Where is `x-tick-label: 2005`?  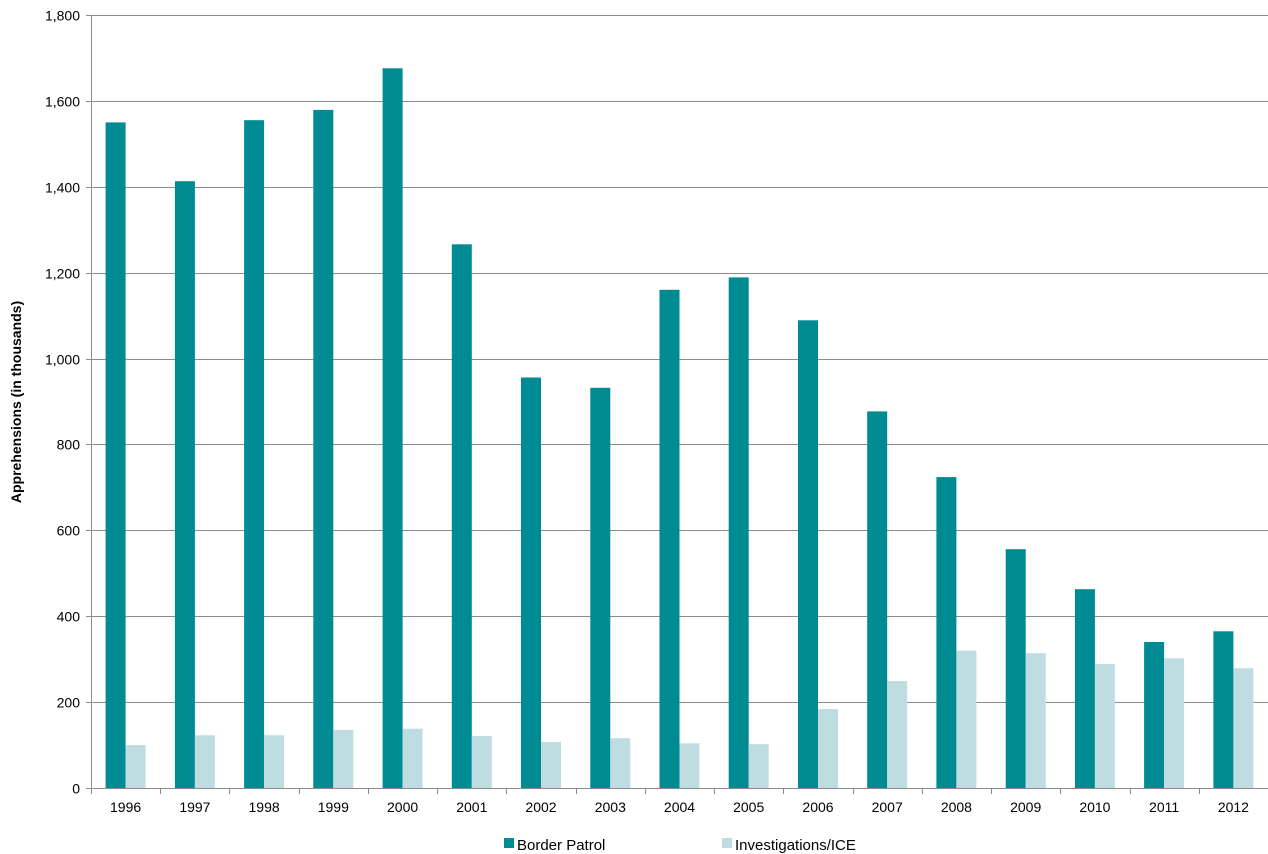 x-tick-label: 2005 is located at coordinates (748, 807).